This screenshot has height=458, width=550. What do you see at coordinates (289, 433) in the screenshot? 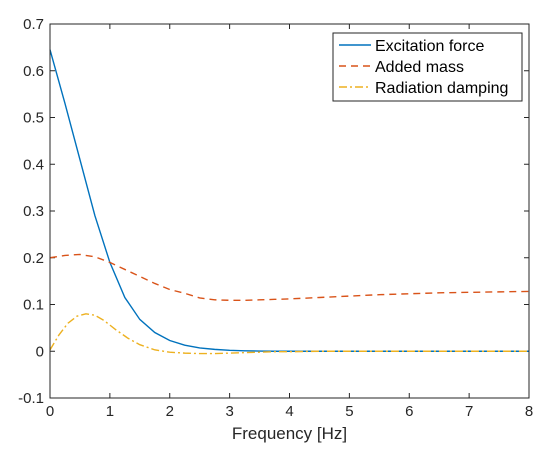
I see `x-axis-label: Frequency [Hz]` at bounding box center [289, 433].